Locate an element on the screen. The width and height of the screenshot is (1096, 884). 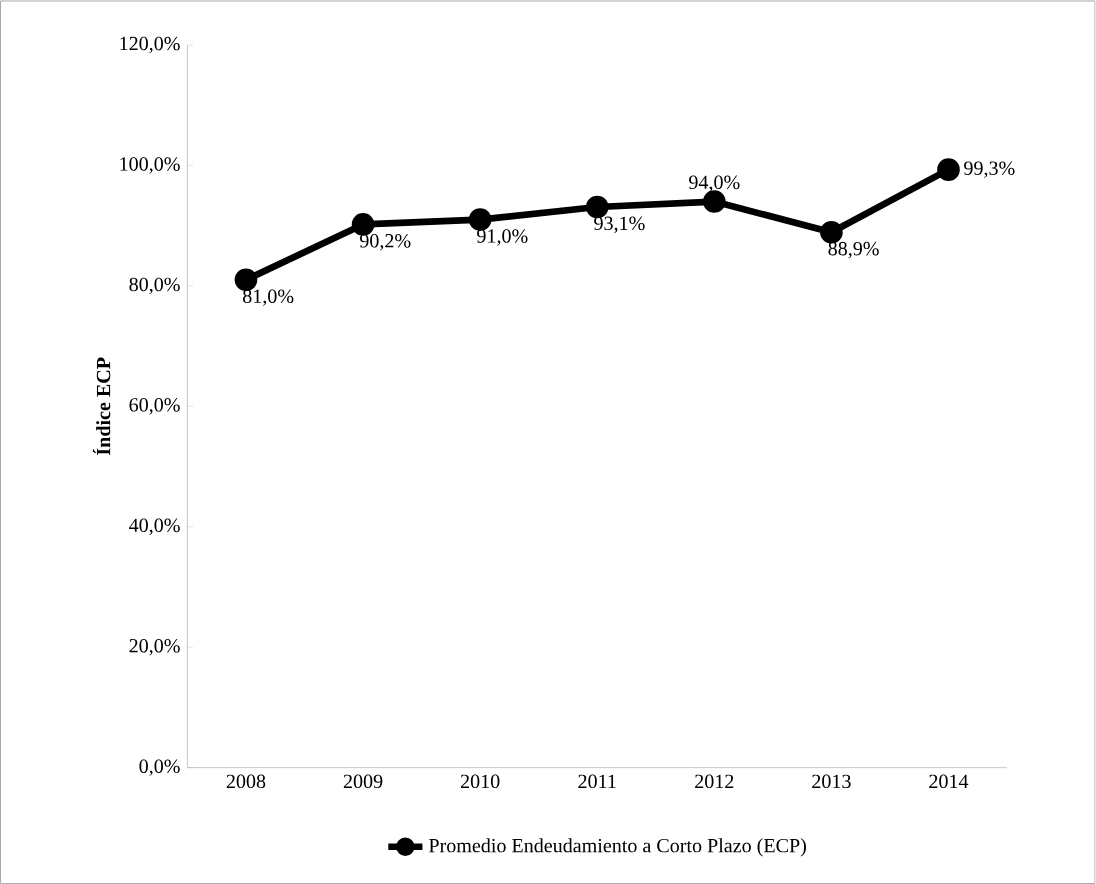
legend-label: Promedio Endeudamiento a Corto Plazo (ECP) is located at coordinates (617, 847).